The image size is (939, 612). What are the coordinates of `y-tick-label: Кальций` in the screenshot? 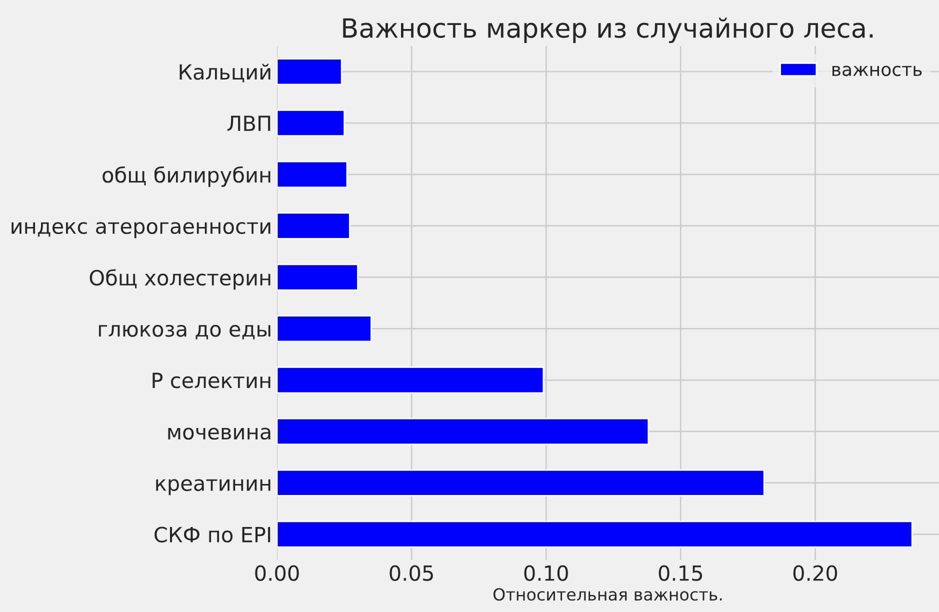 It's located at (225, 73).